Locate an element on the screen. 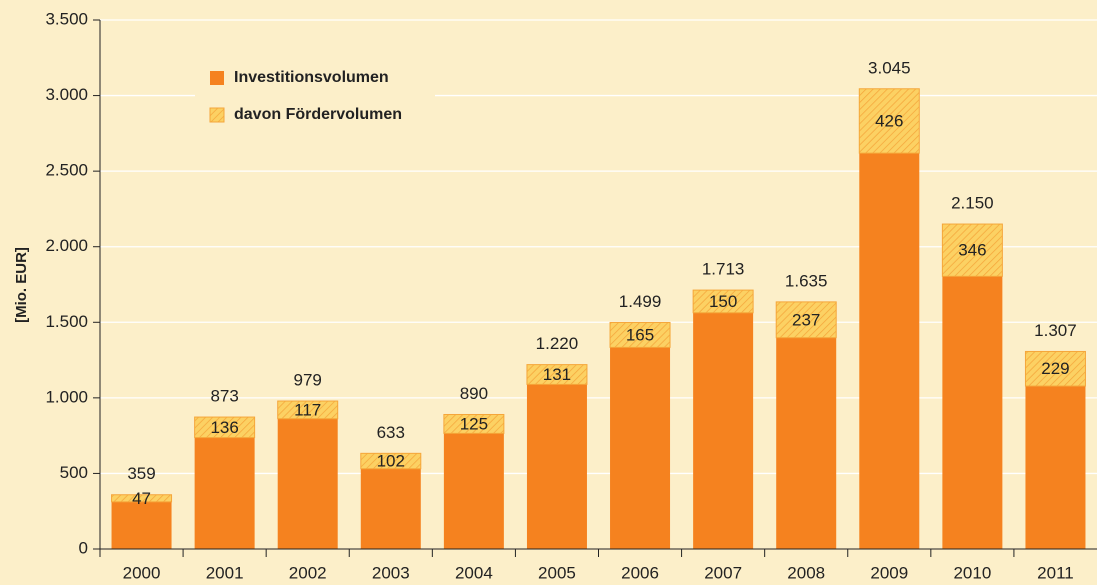  y-tick-label: 500 is located at coordinates (74, 472).